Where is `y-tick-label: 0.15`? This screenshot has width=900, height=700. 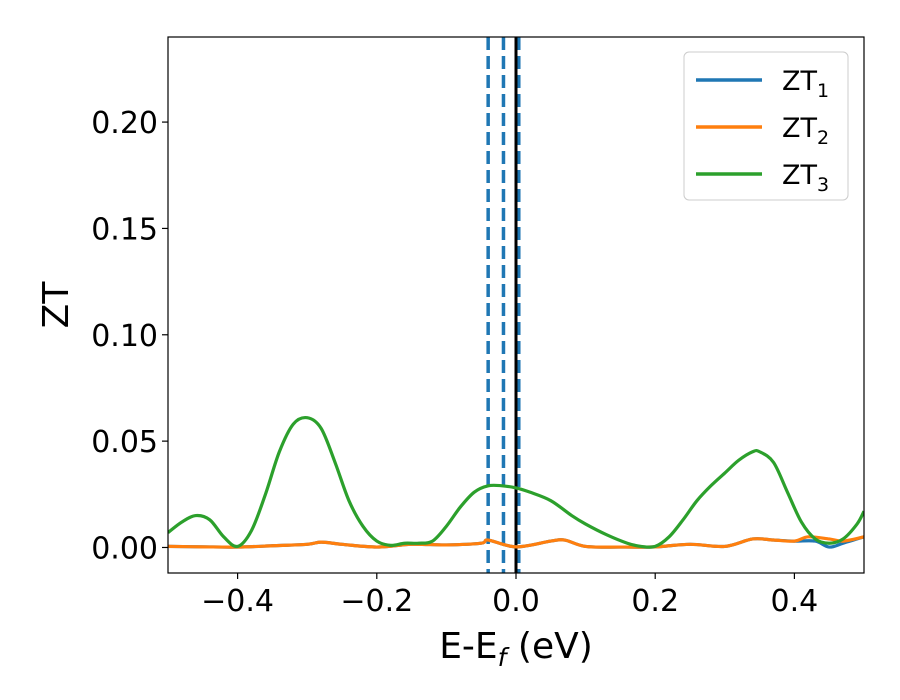
y-tick-label: 0.15 is located at coordinates (124, 229).